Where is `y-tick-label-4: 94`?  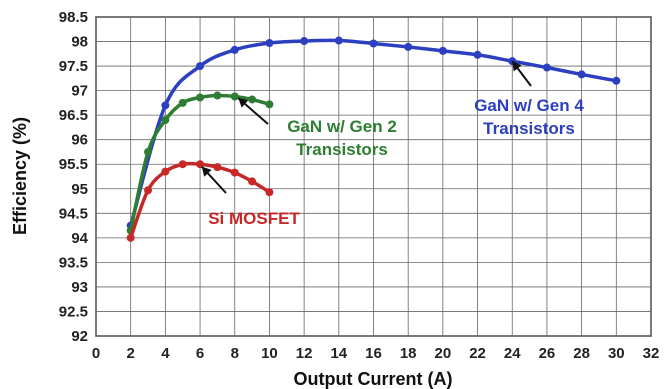 y-tick-label-4: 94 is located at coordinates (79, 238).